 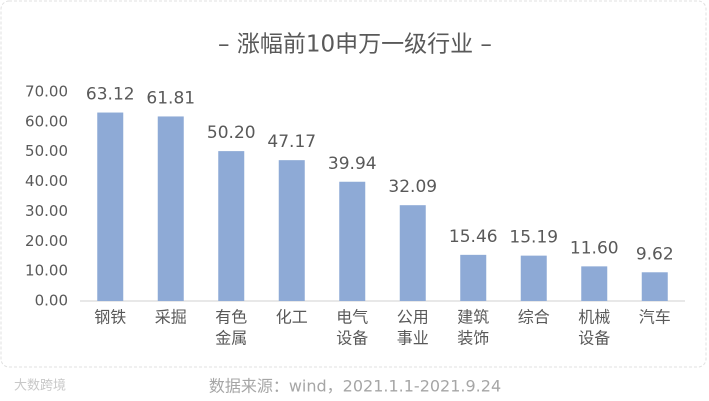 I want to click on x-tick-label: 电气, so click(x=352, y=317).